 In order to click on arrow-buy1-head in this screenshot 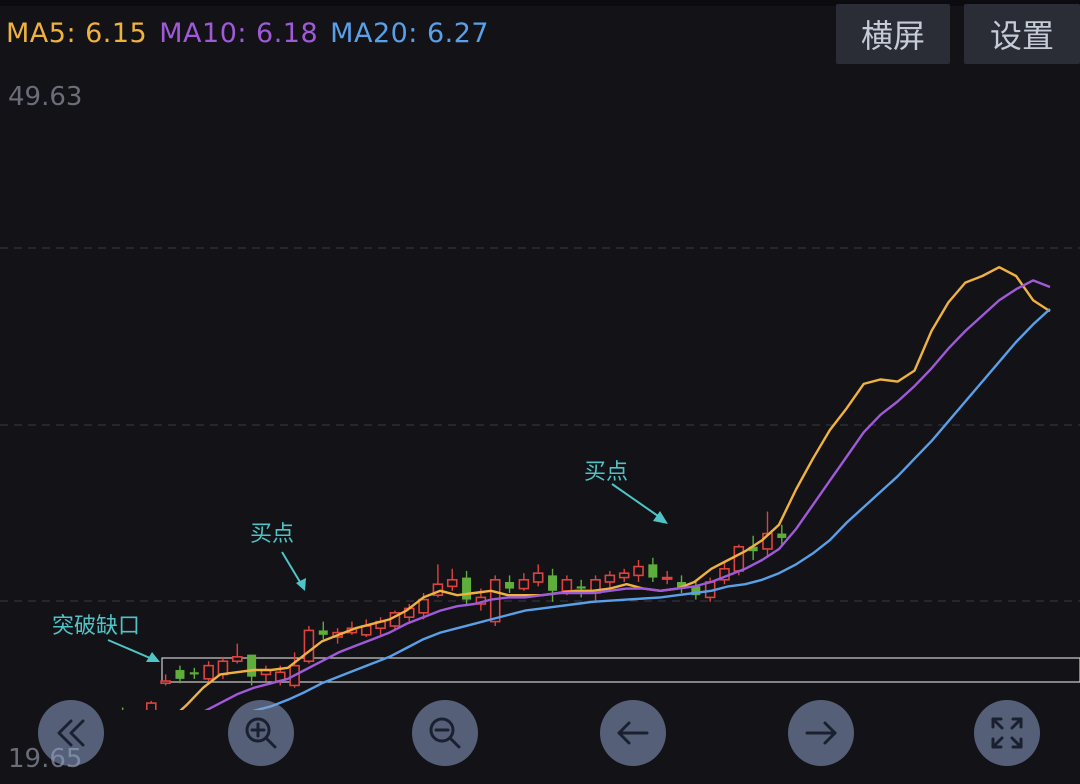, I will do `click(301, 584)`.